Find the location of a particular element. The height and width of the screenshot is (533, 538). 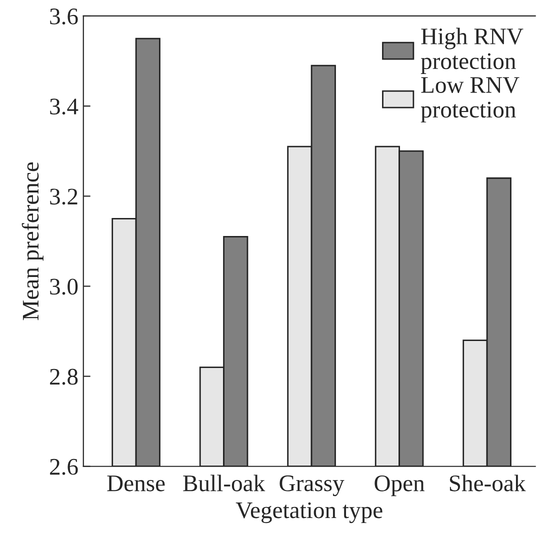

y-axis-title: Mean preference is located at coordinates (33, 241).